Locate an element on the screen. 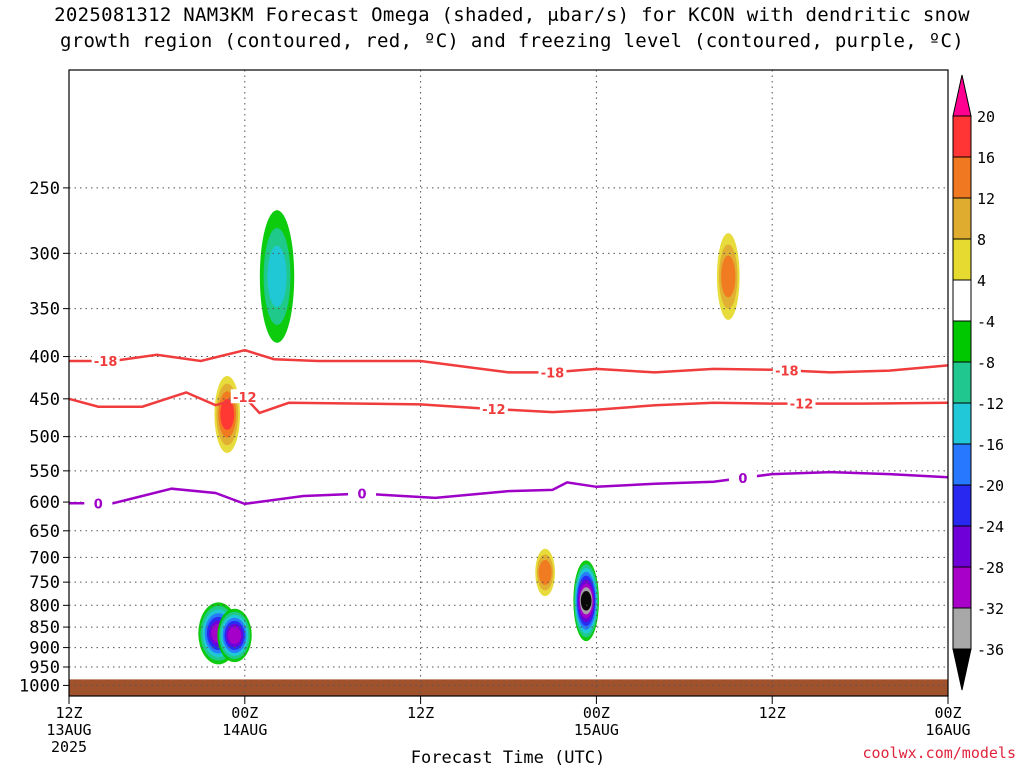 This screenshot has height=768, width=1024. y-tick-label-750: 750 is located at coordinates (44, 583).